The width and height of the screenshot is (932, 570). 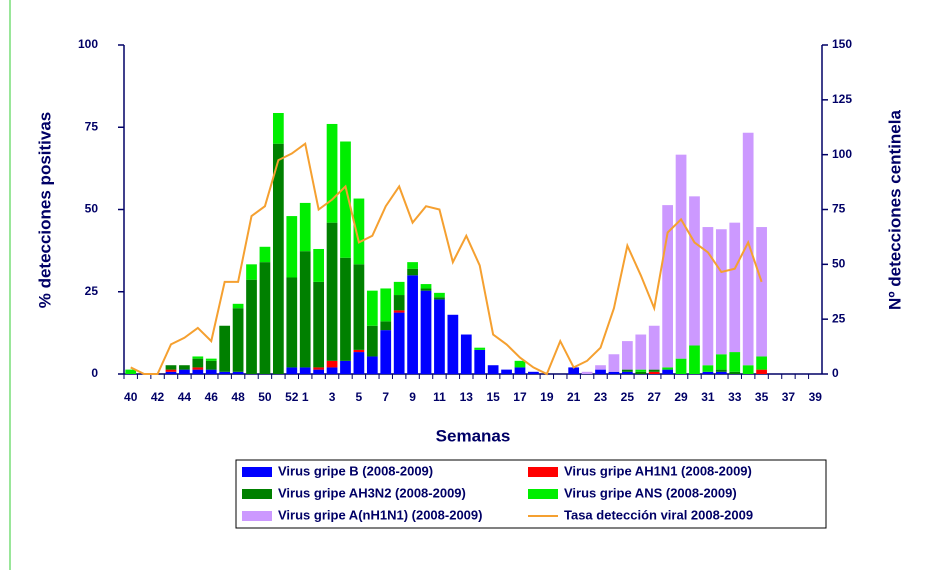 I want to click on x-tick-label: 9, so click(x=412, y=397).